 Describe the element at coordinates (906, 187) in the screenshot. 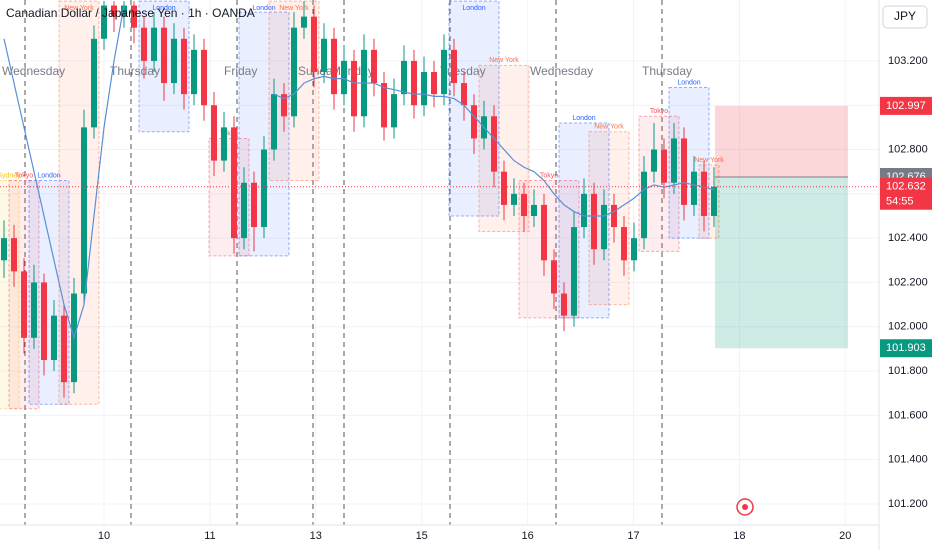

I see `price-tag-label: 102.632` at that location.